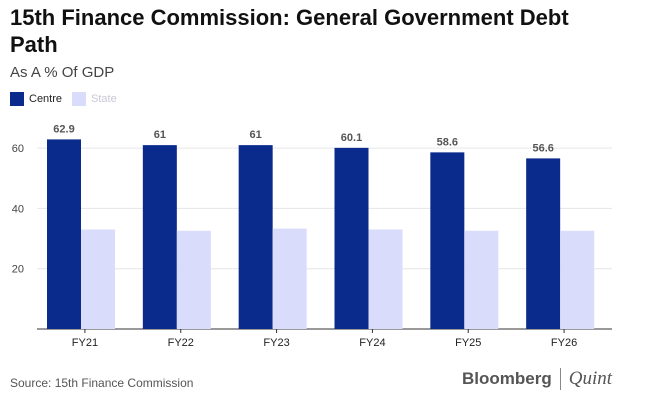 The height and width of the screenshot is (405, 650). What do you see at coordinates (102, 383) in the screenshot?
I see `source-note: Source: 15th Finance Commission` at bounding box center [102, 383].